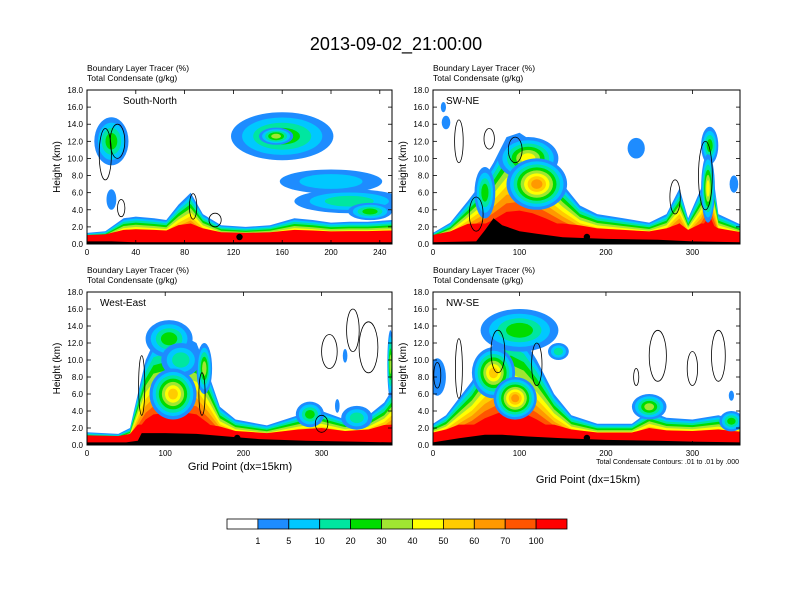  What do you see at coordinates (412, 541) in the screenshot?
I see `colorbar-label: 40` at bounding box center [412, 541].